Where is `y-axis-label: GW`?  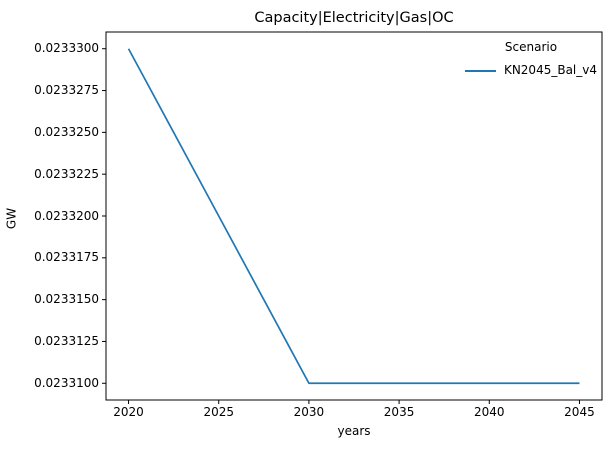 y-axis-label: GW is located at coordinates (11, 218).